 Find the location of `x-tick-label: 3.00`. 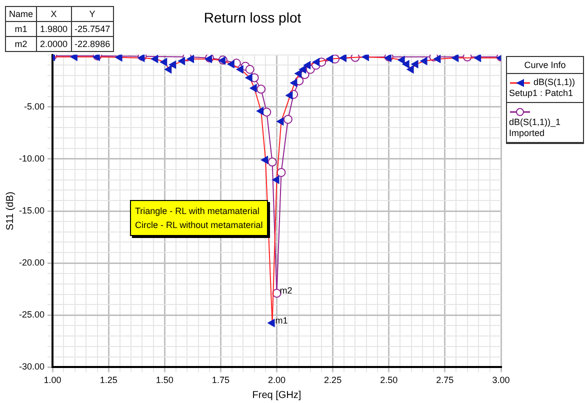

x-tick-label: 3.00 is located at coordinates (501, 380).